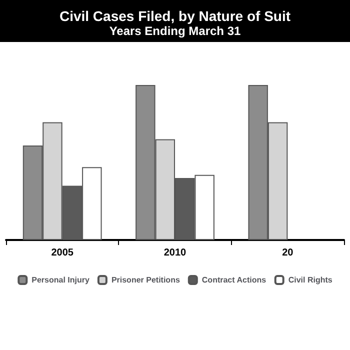 The image size is (350, 350). Describe the element at coordinates (310, 280) in the screenshot. I see `legend-label: Civil Rights` at that location.